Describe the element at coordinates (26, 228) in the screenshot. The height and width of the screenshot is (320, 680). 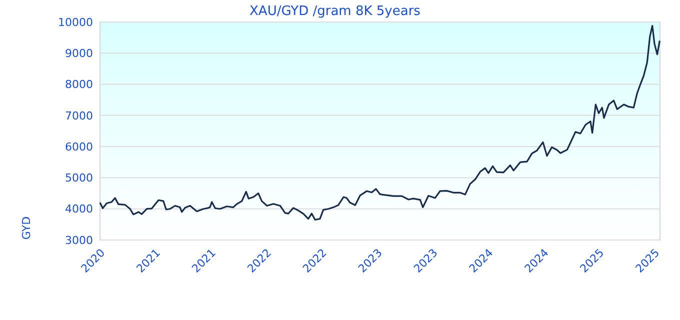
I see `y-axis-title: GYD` at that location.